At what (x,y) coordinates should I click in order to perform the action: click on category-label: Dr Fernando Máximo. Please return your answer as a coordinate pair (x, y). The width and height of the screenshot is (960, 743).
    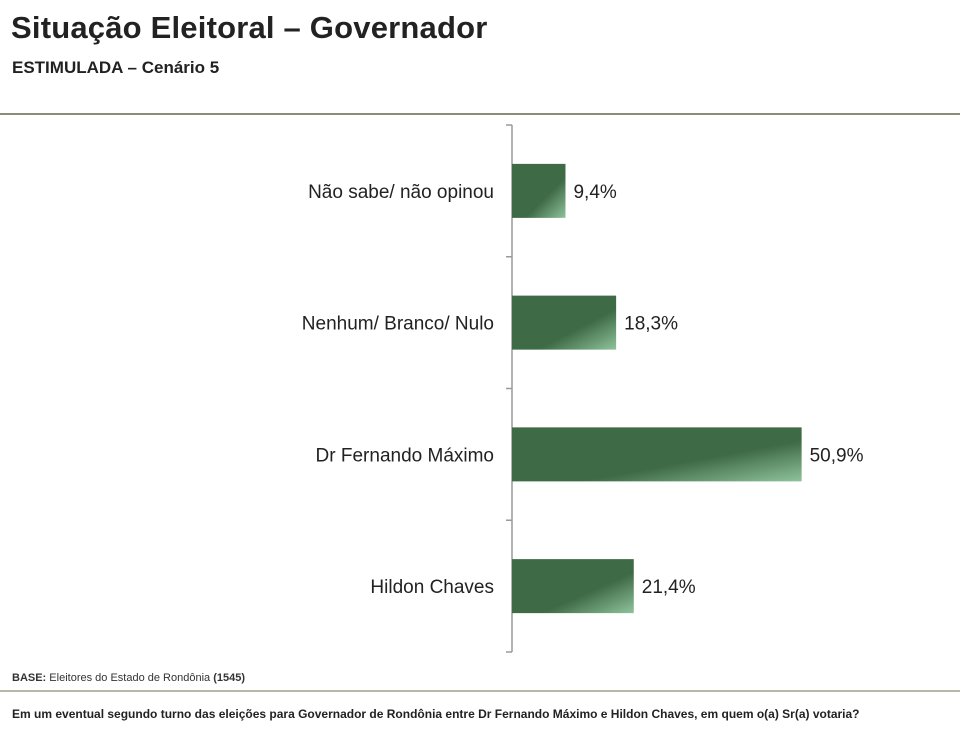
    Looking at the image, I should click on (405, 455).